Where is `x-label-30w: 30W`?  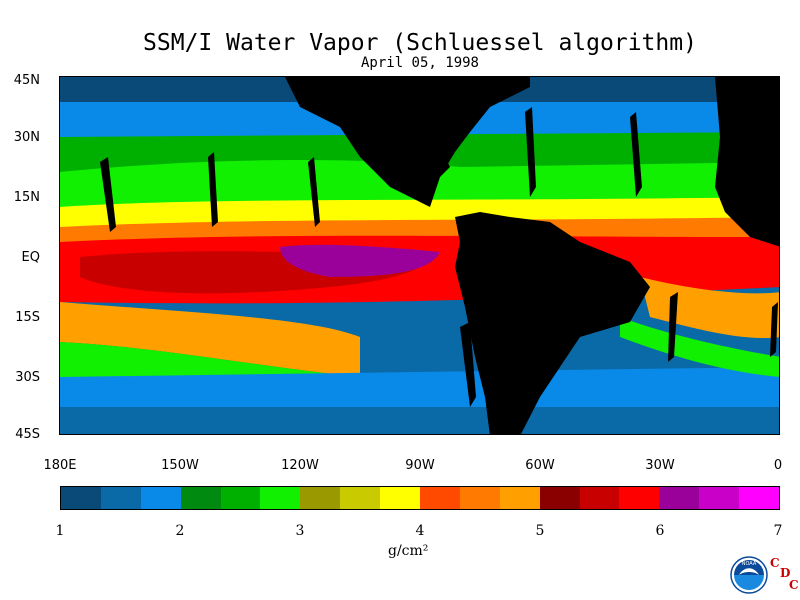
x-label-30w: 30W is located at coordinates (660, 465).